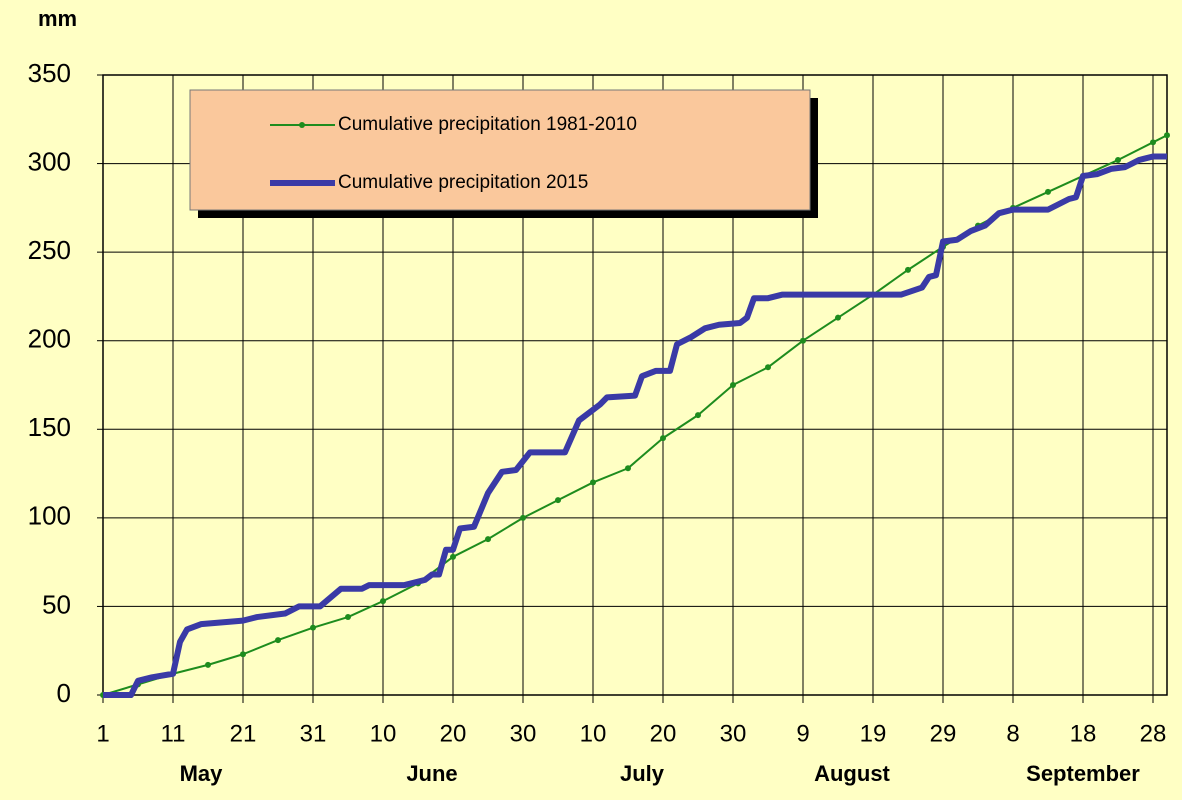 The width and height of the screenshot is (1182, 800). Describe the element at coordinates (1083, 773) in the screenshot. I see `month-label: September` at that location.